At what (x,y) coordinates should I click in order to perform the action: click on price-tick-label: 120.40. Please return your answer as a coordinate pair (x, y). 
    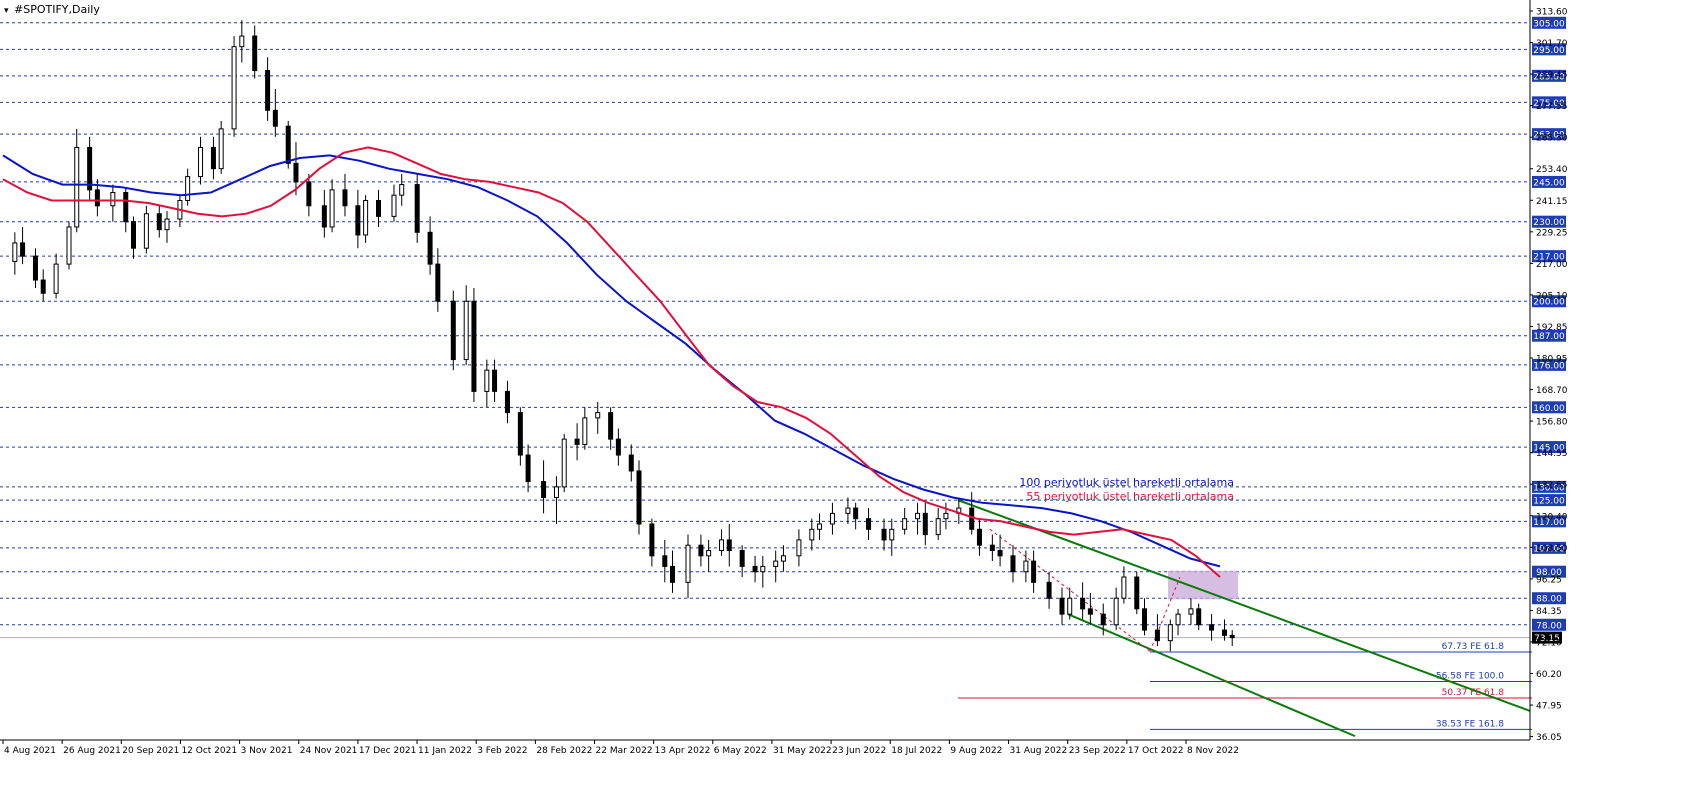
    Looking at the image, I should click on (1552, 517).